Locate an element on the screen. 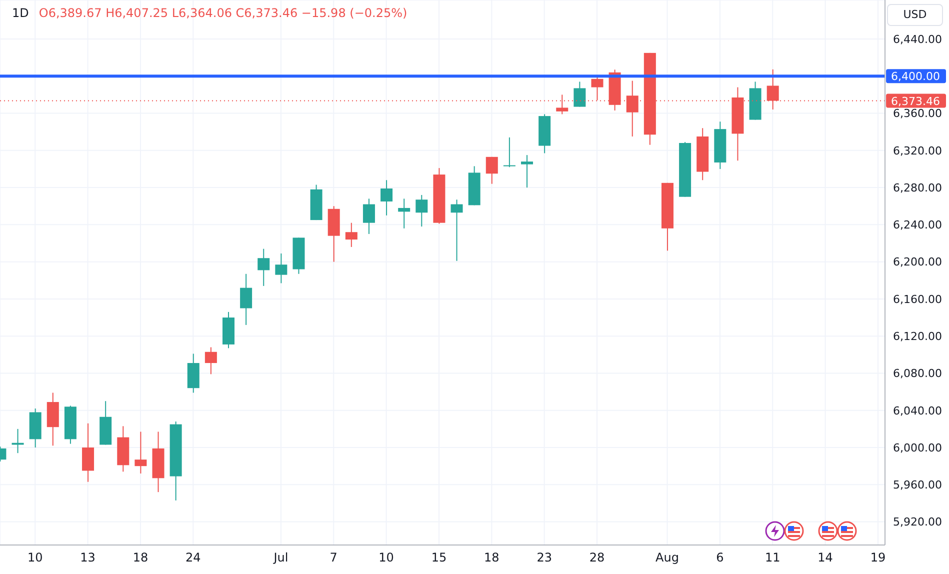 This screenshot has width=949, height=574. annotation: O6,389.67 H6,407.25 L6,364.06 C6,373.46 −15.98 (−0.25%) is located at coordinates (223, 13).